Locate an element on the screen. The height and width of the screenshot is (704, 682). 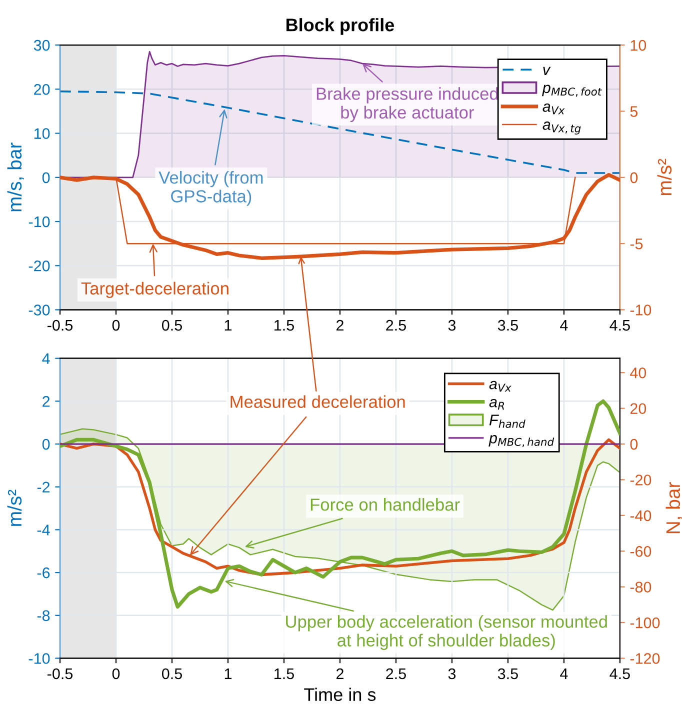
annotation: Brake pressure induced by brake actuator is located at coordinates (407, 104).